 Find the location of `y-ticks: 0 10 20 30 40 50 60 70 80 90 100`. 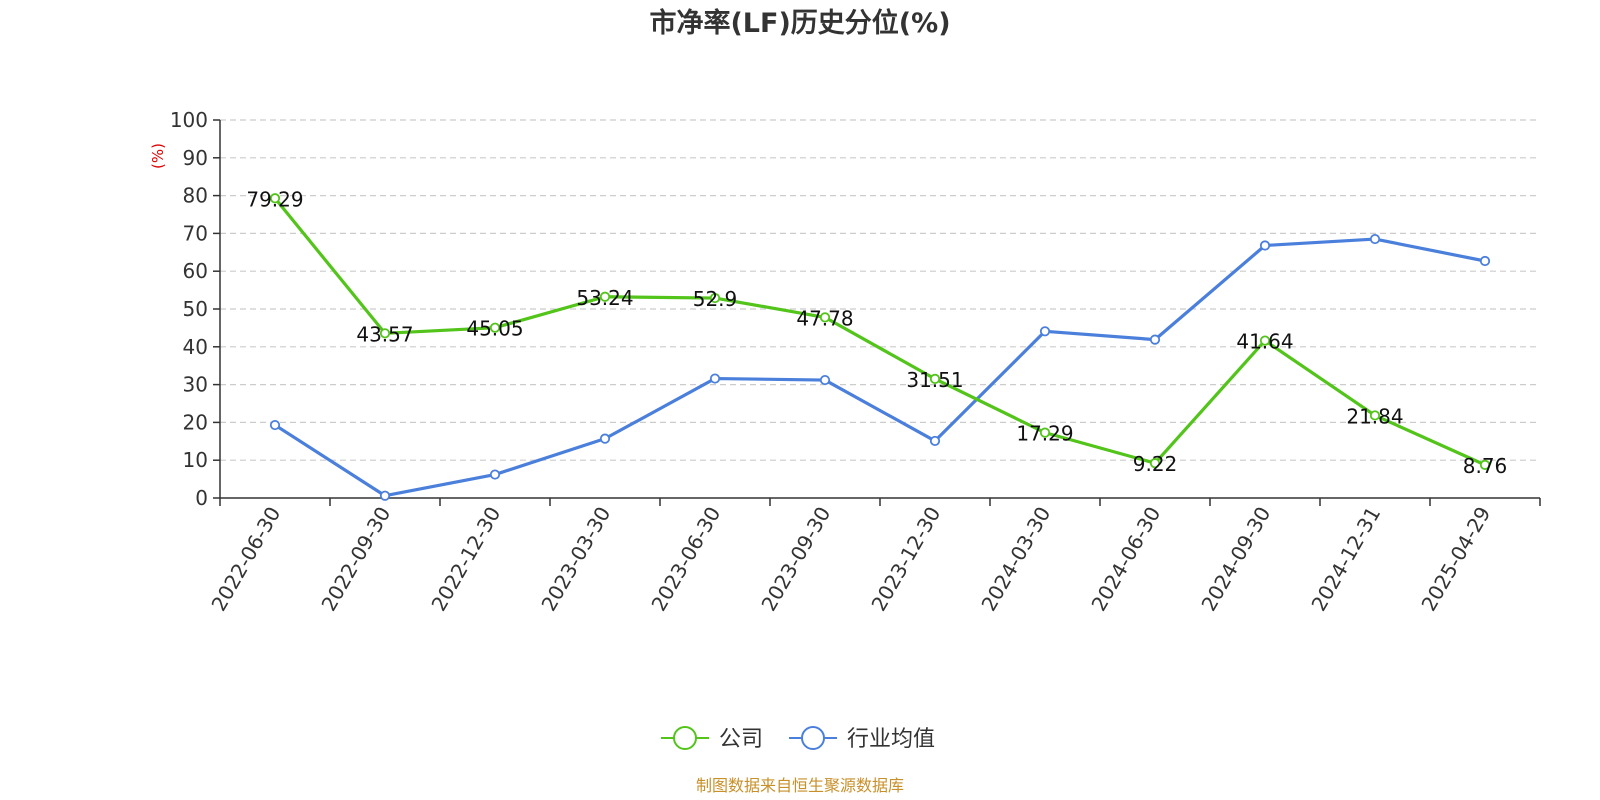

y-ticks: 0 10 20 30 40 50 60 70 80 90 100 is located at coordinates (195, 309).